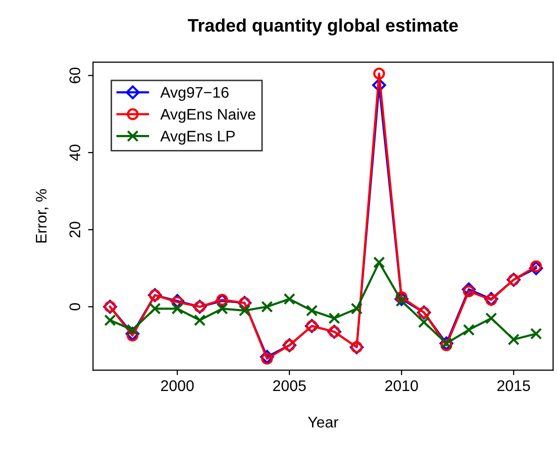 This screenshot has height=457, width=557. Describe the element at coordinates (194, 94) in the screenshot. I see `legend-label: Avg97−16` at that location.